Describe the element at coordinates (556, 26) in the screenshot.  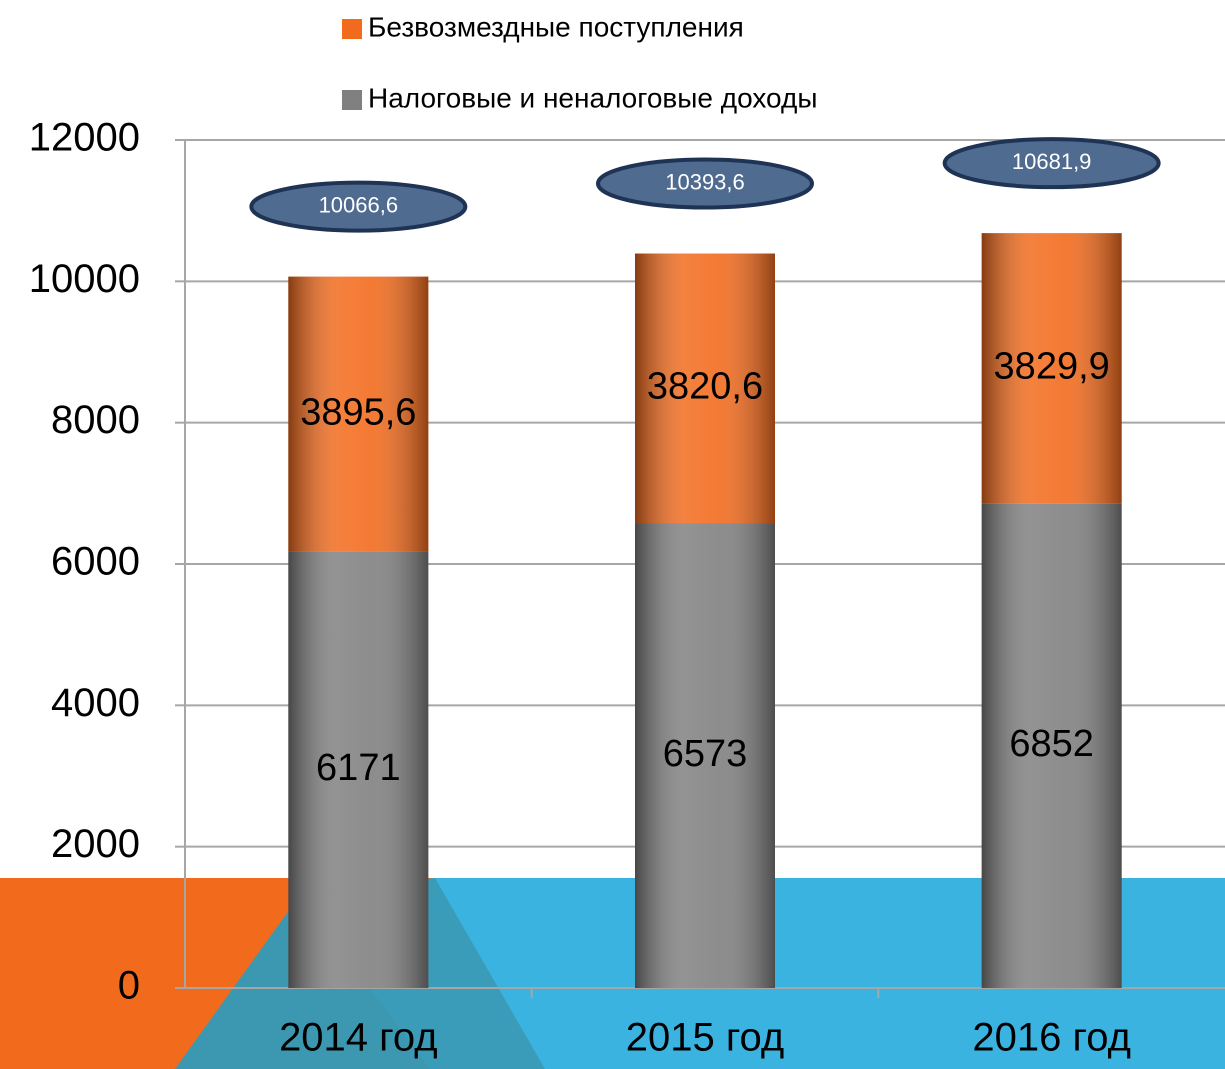
I see `legend-label: Безвозмездные поступления` at that location.